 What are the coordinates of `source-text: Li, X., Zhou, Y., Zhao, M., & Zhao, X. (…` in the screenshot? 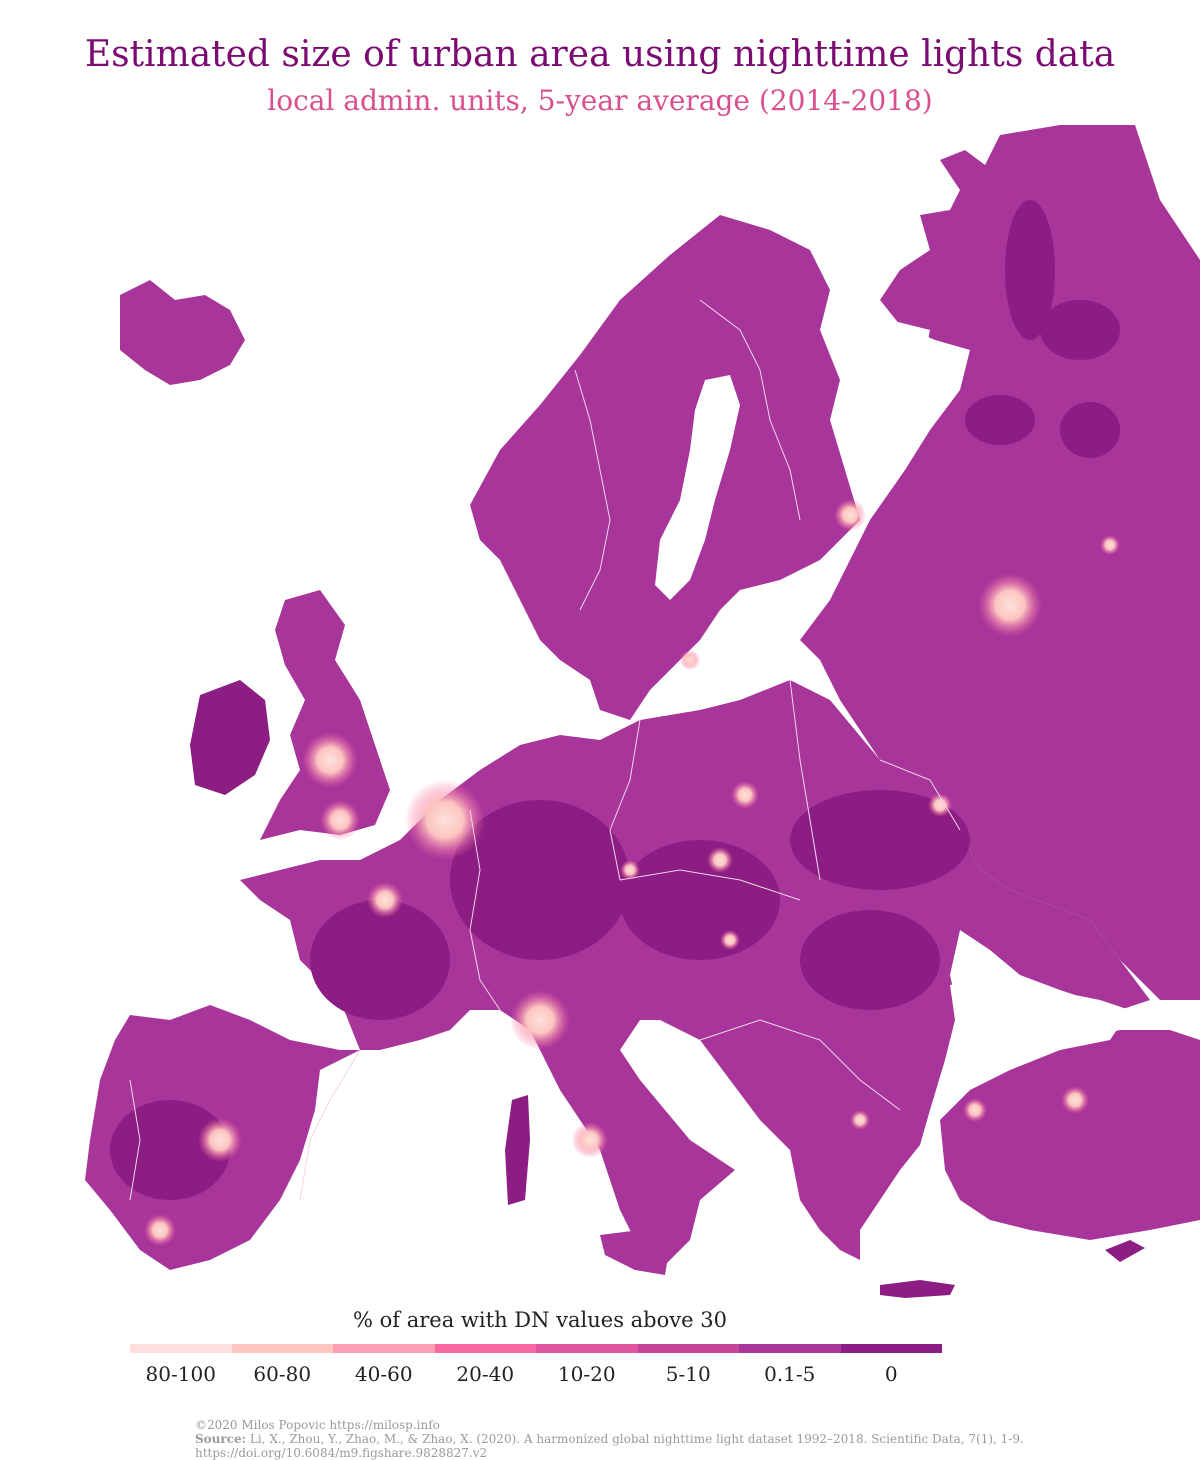 It's located at (636, 1439).